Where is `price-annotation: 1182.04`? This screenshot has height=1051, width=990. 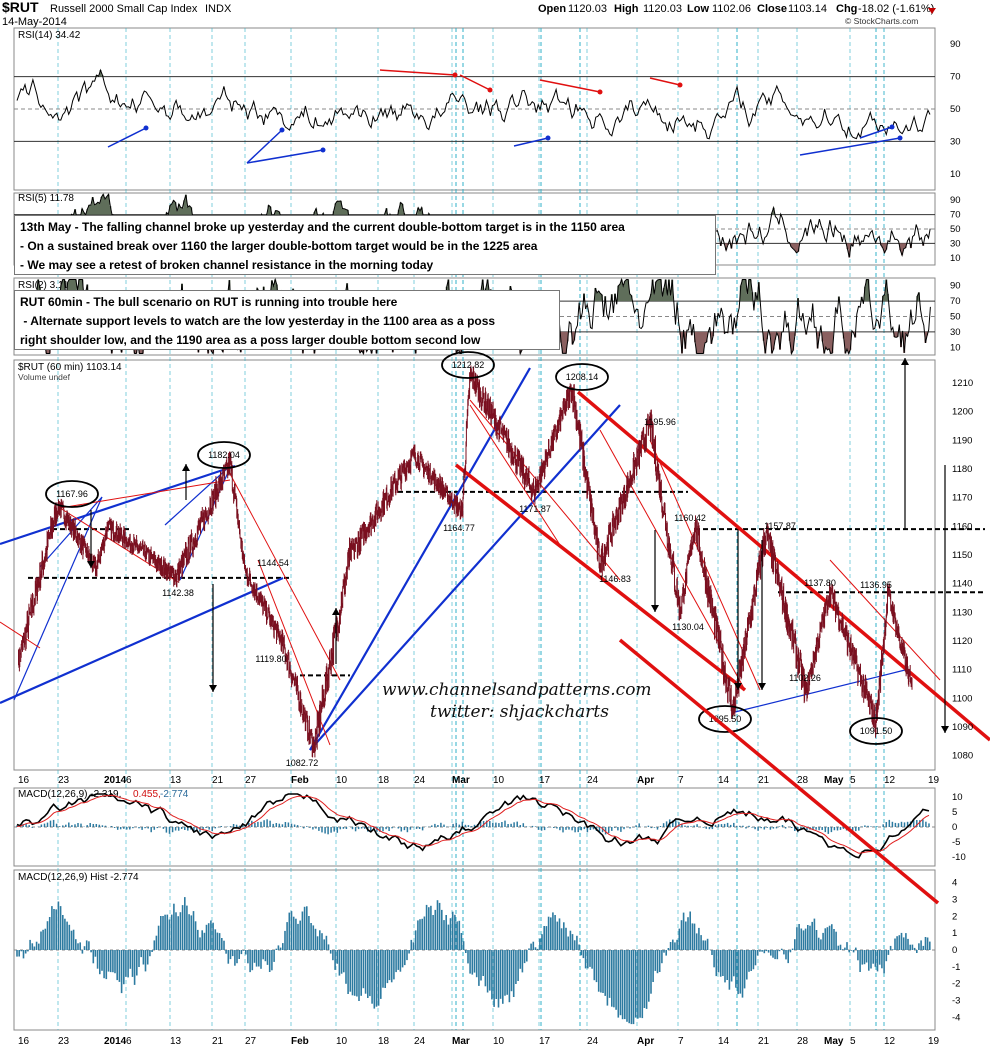 price-annotation: 1182.04 is located at coordinates (224, 455).